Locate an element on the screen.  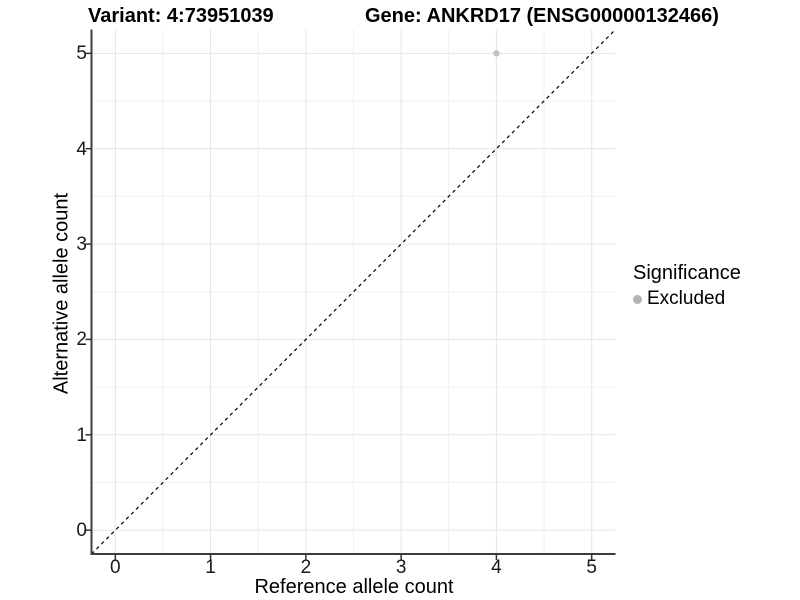
legend-entry-label: Excluded is located at coordinates (686, 298).